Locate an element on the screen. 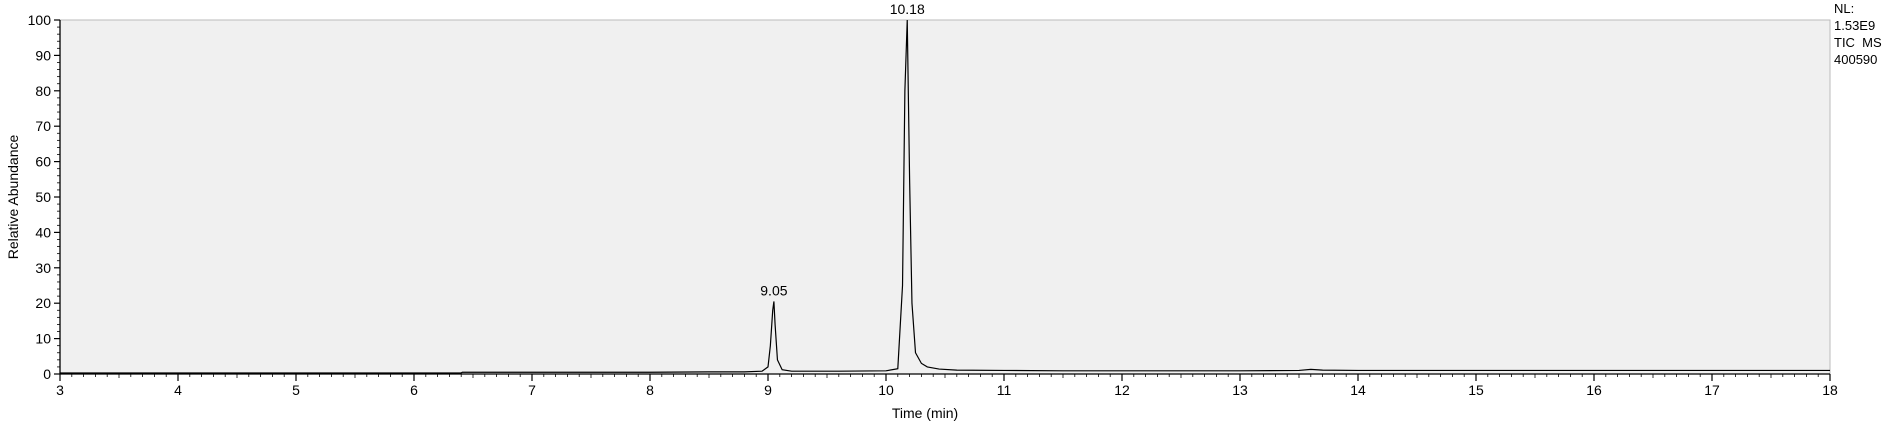 Image resolution: width=1885 pixels, height=426 pixels. y-tick-labels: 0 10 20 30 40 50 60 70 80 90 100 is located at coordinates (40, 197).